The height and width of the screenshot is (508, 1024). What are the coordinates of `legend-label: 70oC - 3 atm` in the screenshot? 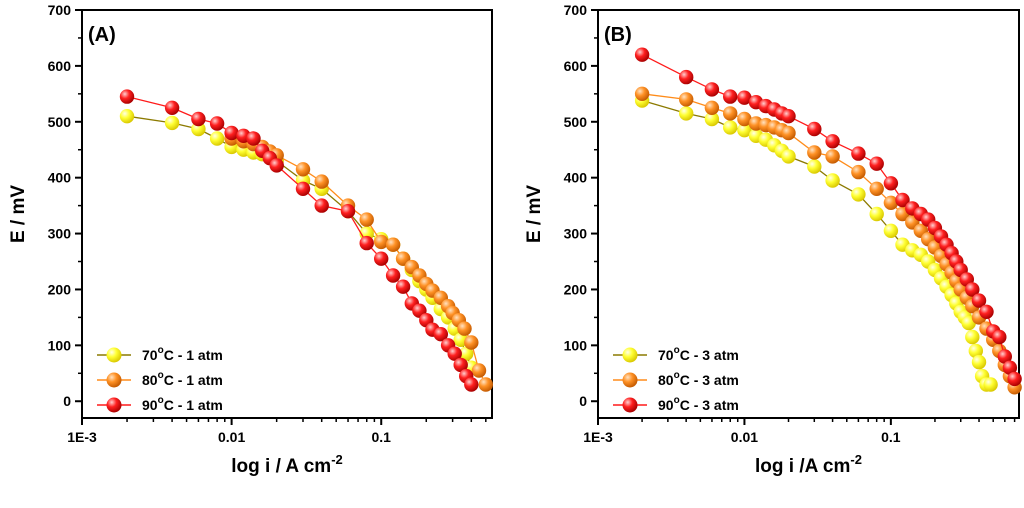 It's located at (698, 354).